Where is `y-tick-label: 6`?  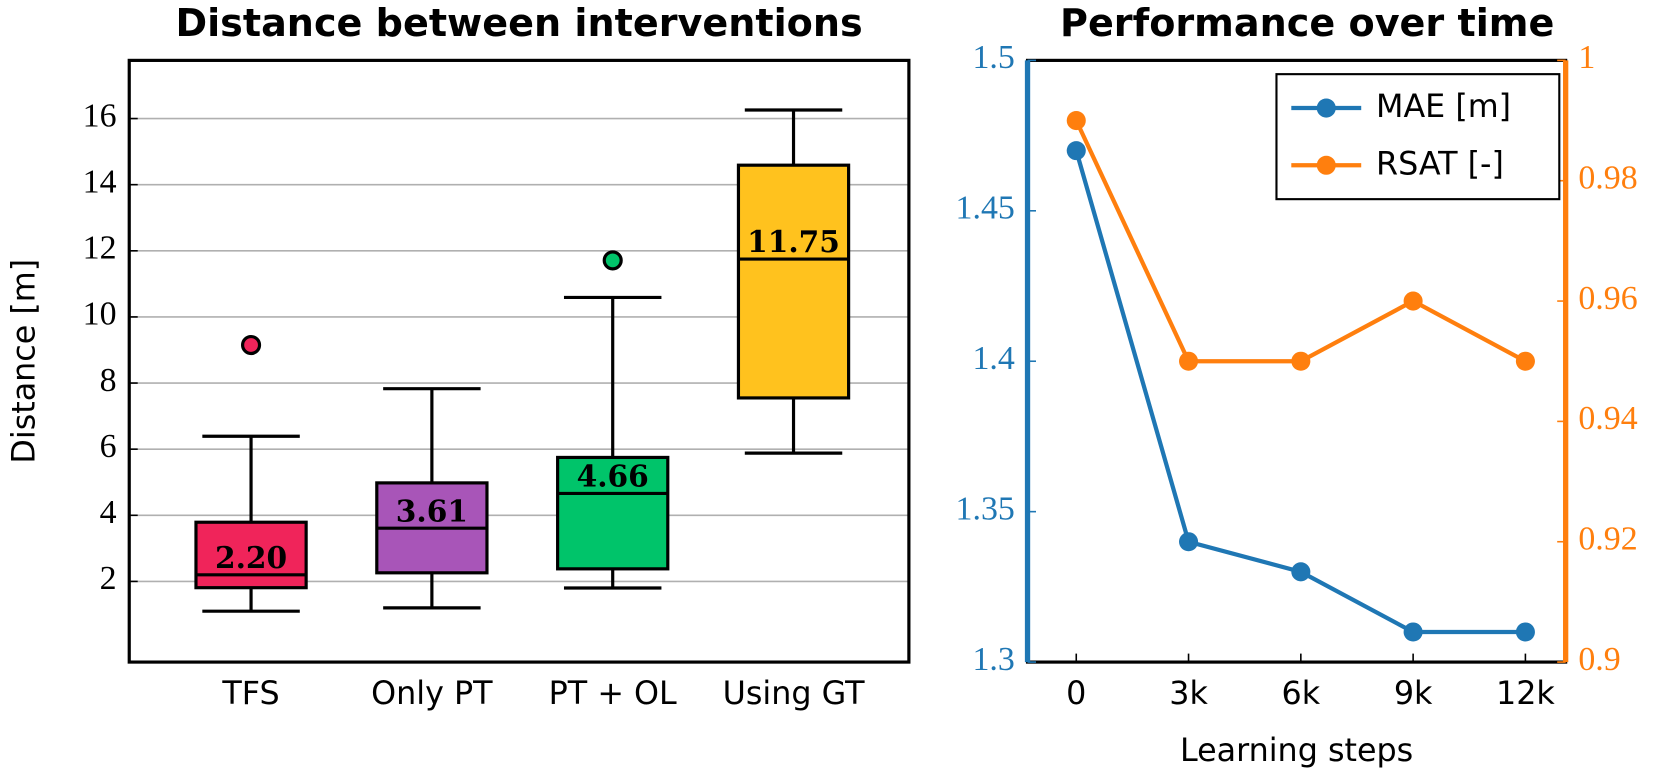 y-tick-label: 6 is located at coordinates (108, 446).